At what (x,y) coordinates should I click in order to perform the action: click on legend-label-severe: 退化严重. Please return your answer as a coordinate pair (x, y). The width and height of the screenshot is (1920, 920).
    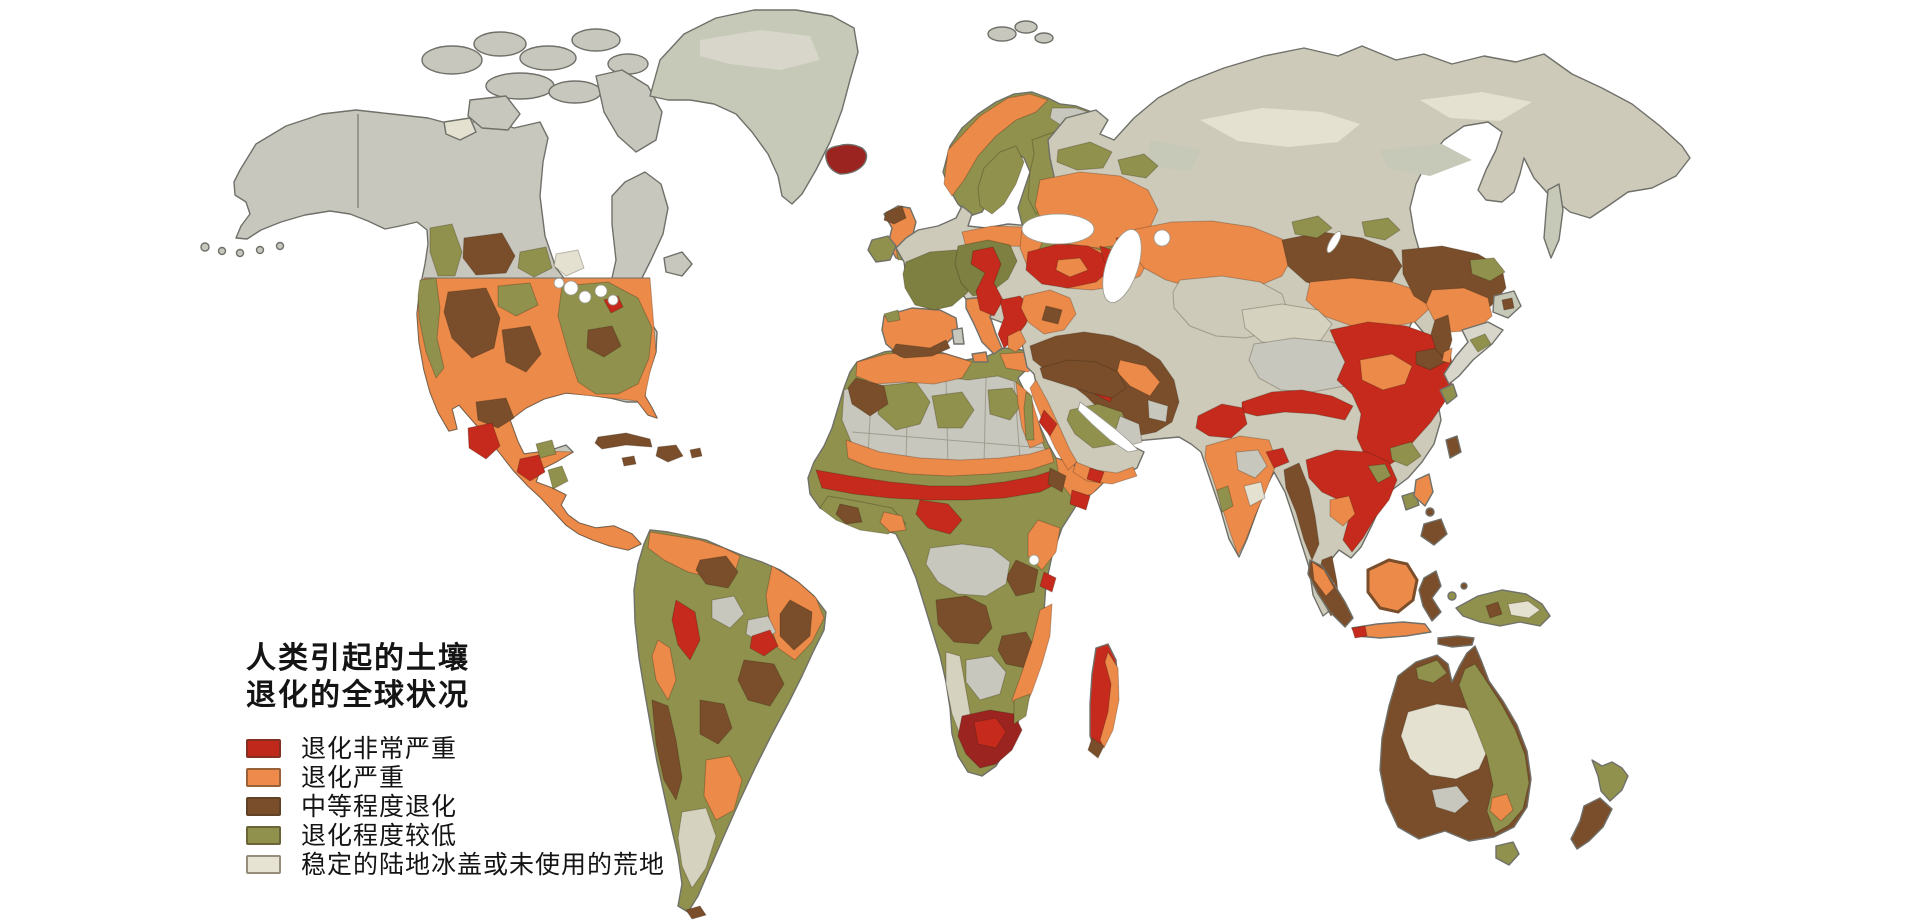
    Looking at the image, I should click on (353, 777).